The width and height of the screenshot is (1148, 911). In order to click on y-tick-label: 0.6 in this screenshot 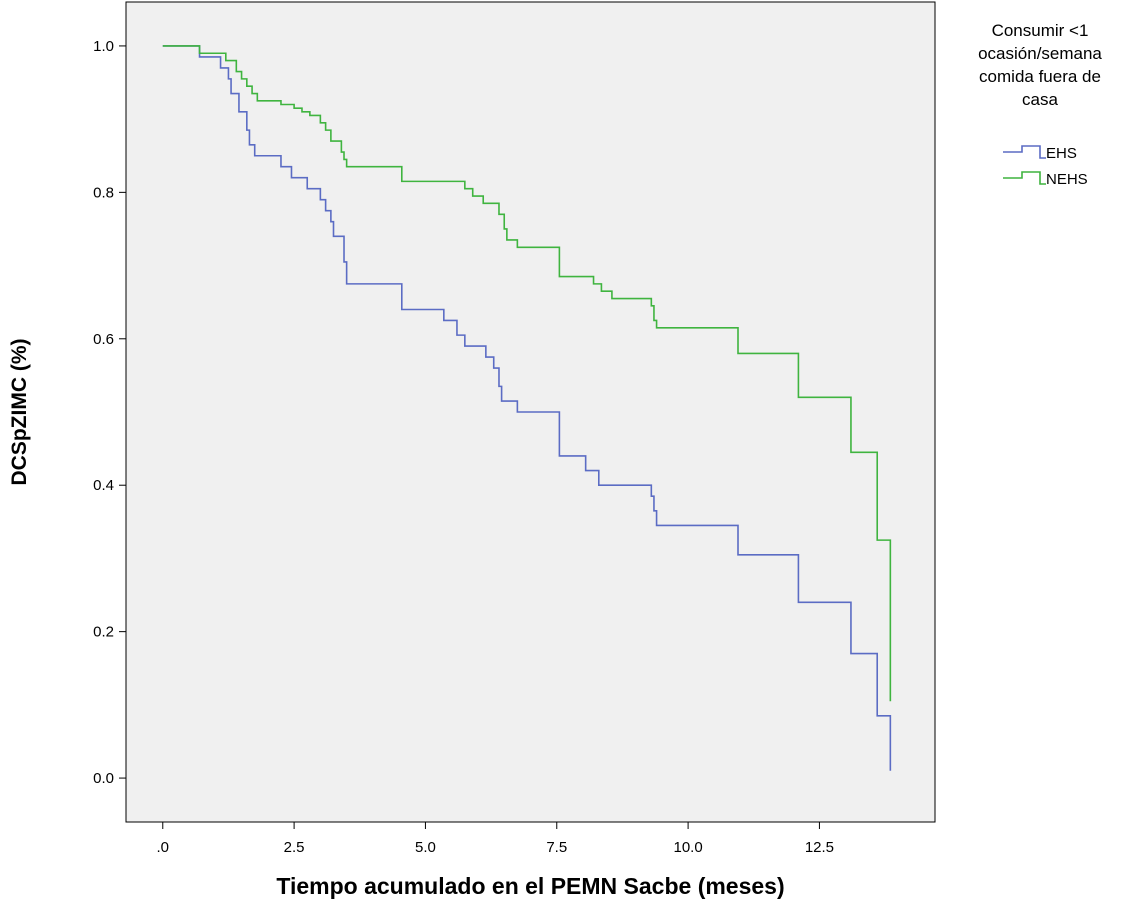, I will do `click(103, 339)`.